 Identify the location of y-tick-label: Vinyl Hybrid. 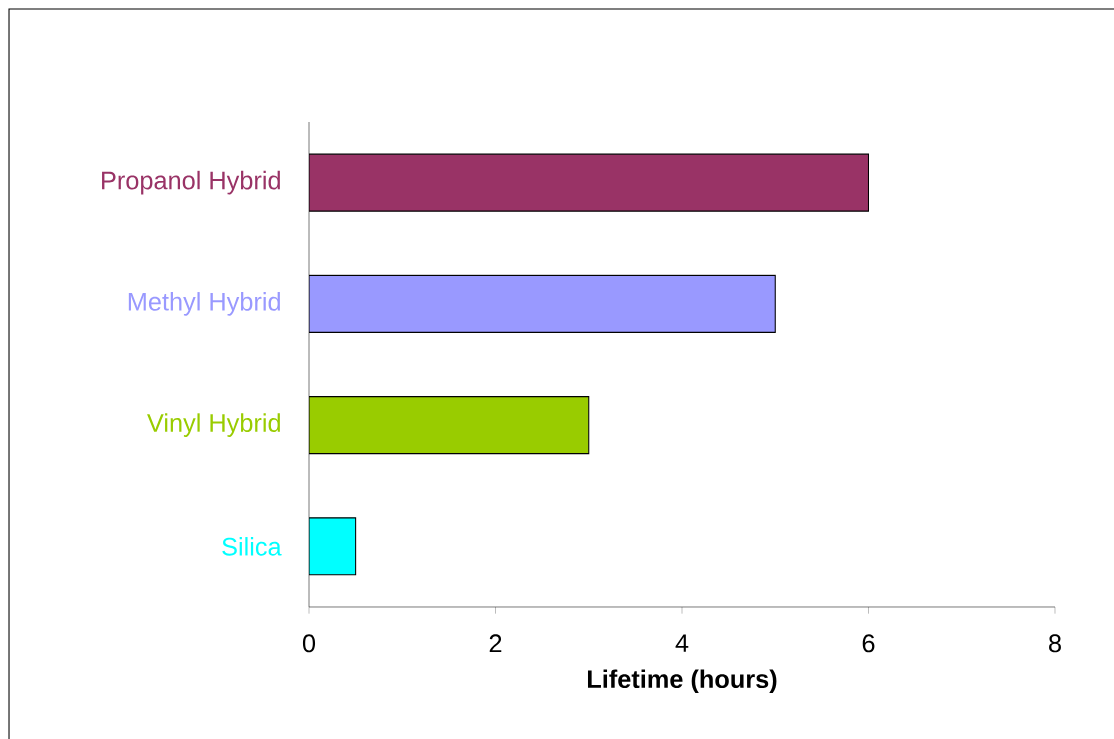
(213, 425).